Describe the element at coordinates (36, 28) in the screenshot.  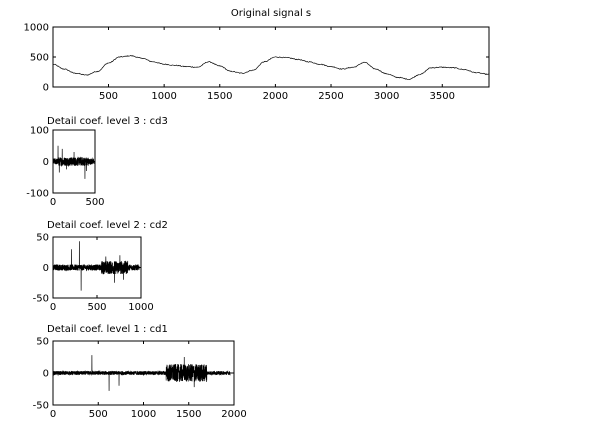
I see `original-y-tick-label: 1000` at that location.